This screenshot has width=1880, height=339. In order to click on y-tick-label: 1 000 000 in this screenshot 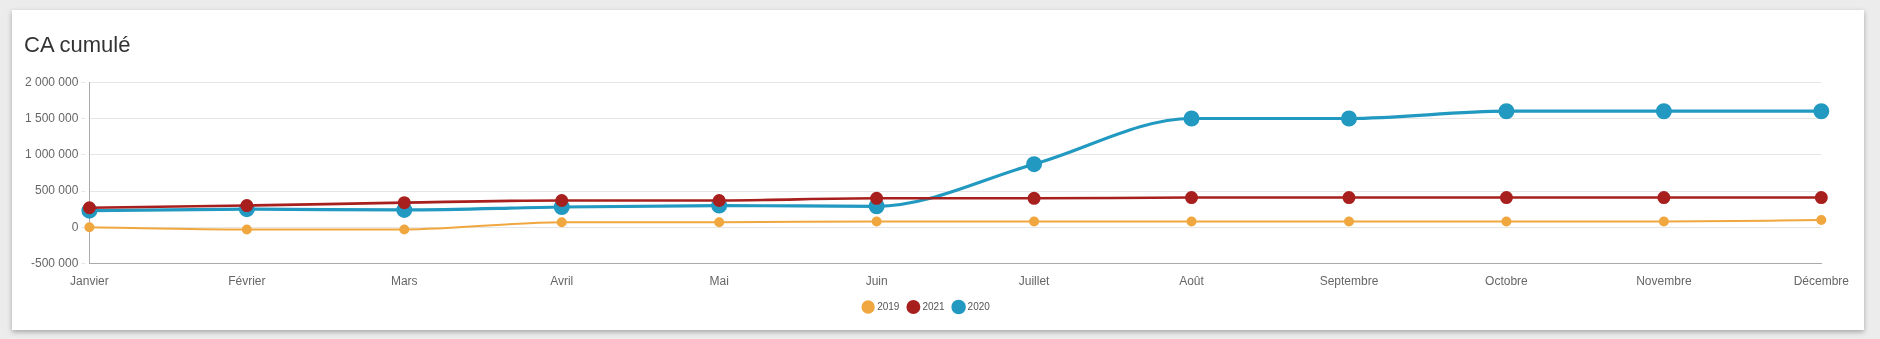, I will do `click(51, 154)`.